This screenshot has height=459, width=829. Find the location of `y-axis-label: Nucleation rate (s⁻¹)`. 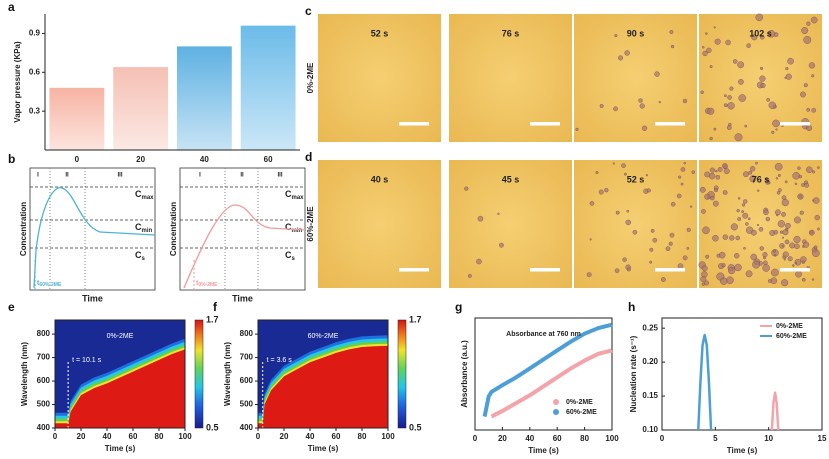

y-axis-label: Nucleation rate (s⁻¹) is located at coordinates (633, 373).